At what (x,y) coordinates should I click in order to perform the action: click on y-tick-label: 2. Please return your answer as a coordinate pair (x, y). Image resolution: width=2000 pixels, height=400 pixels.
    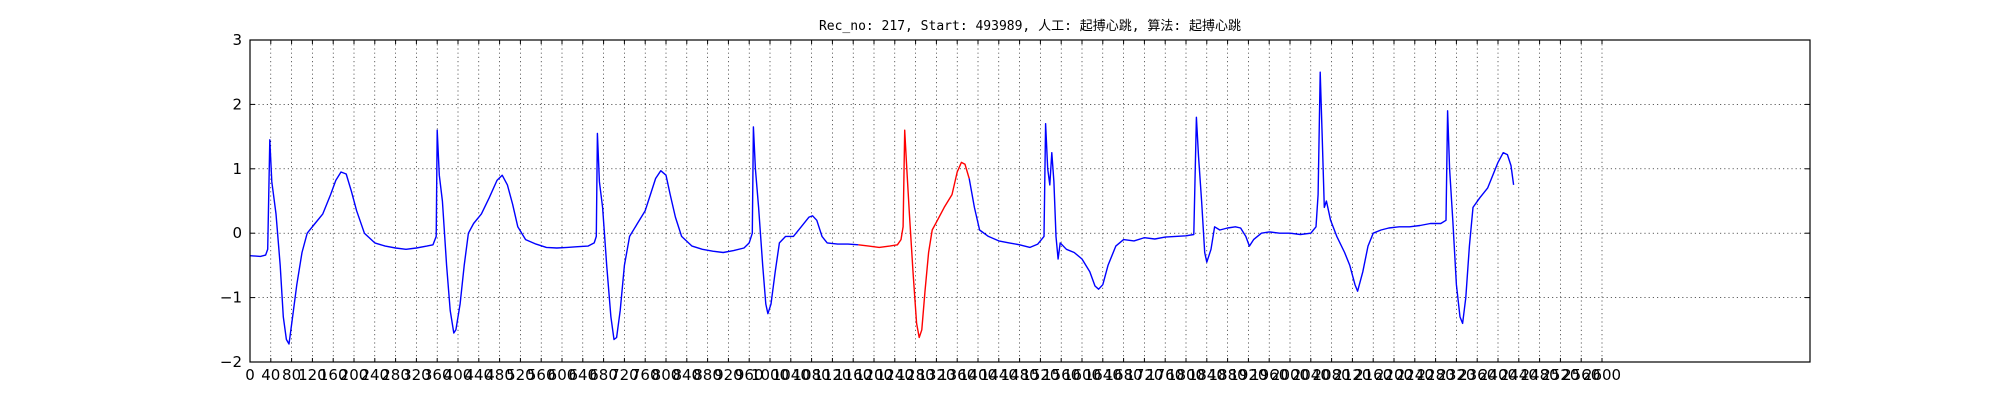
    Looking at the image, I should click on (237, 104).